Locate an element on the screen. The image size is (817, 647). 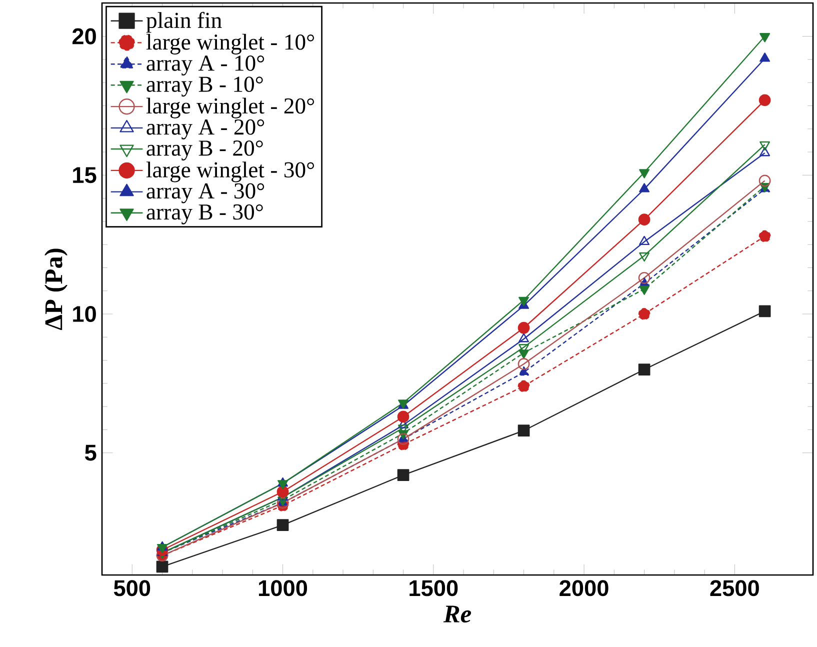
x-axis-title: Re is located at coordinates (457, 614).